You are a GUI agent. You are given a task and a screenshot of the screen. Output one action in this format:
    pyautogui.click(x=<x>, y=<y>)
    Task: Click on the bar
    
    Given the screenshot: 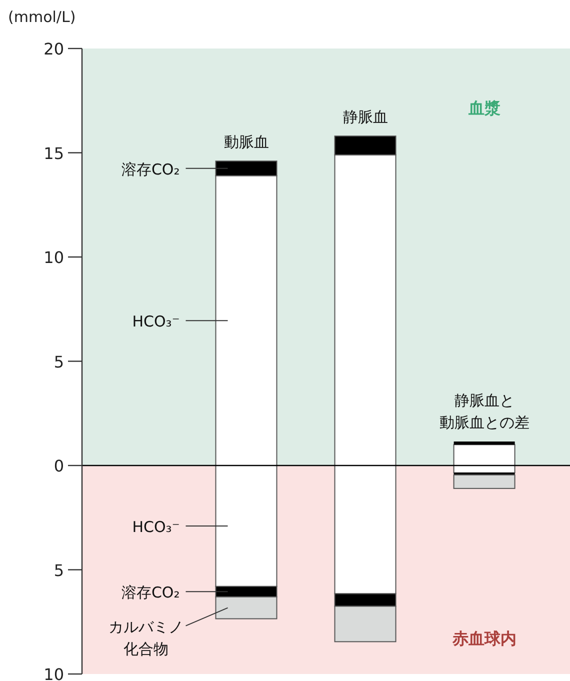 What is the action you would take?
    pyautogui.click(x=484, y=443)
    